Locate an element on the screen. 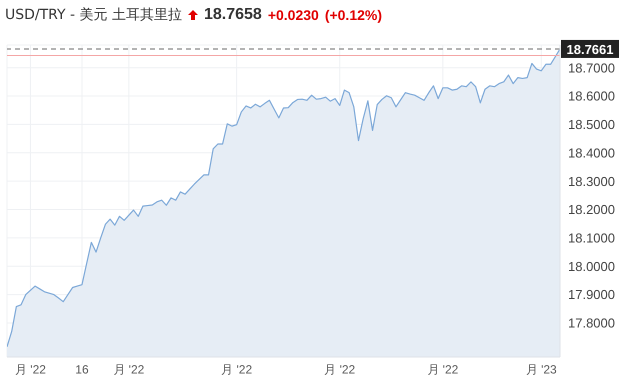 The image size is (621, 388). ref-line-label: 18.7661 is located at coordinates (590, 49).